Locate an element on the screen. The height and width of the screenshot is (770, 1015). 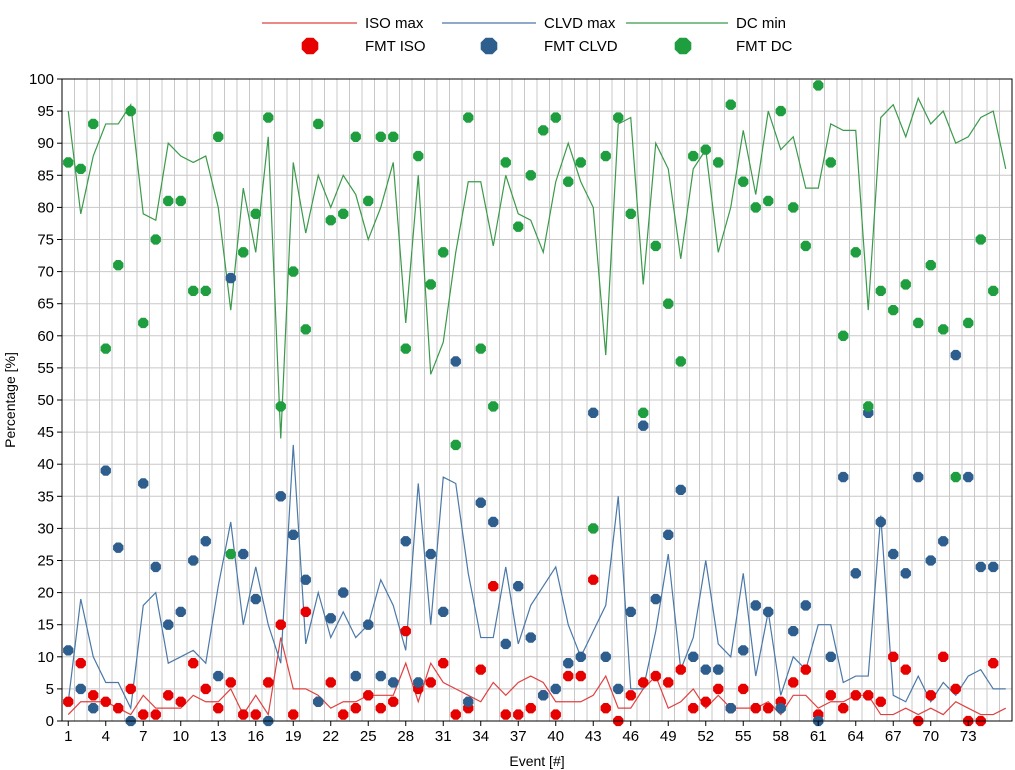
y-tick-label: 75 is located at coordinates (45, 240).